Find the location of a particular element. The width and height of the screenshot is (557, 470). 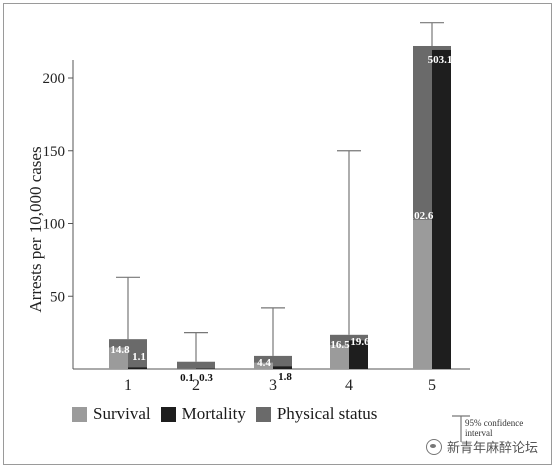

y-tick-label-50: 50 is located at coordinates (57, 297).